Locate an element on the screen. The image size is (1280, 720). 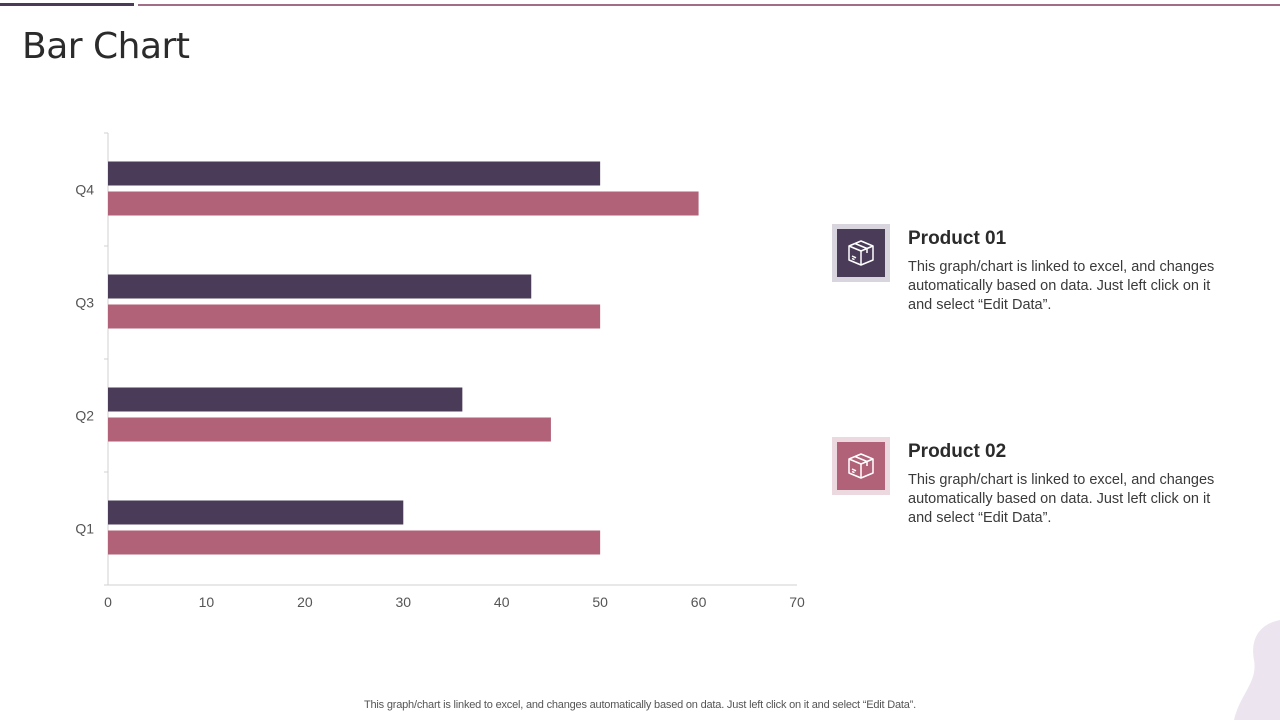
x-tick-label: 60 is located at coordinates (699, 602).